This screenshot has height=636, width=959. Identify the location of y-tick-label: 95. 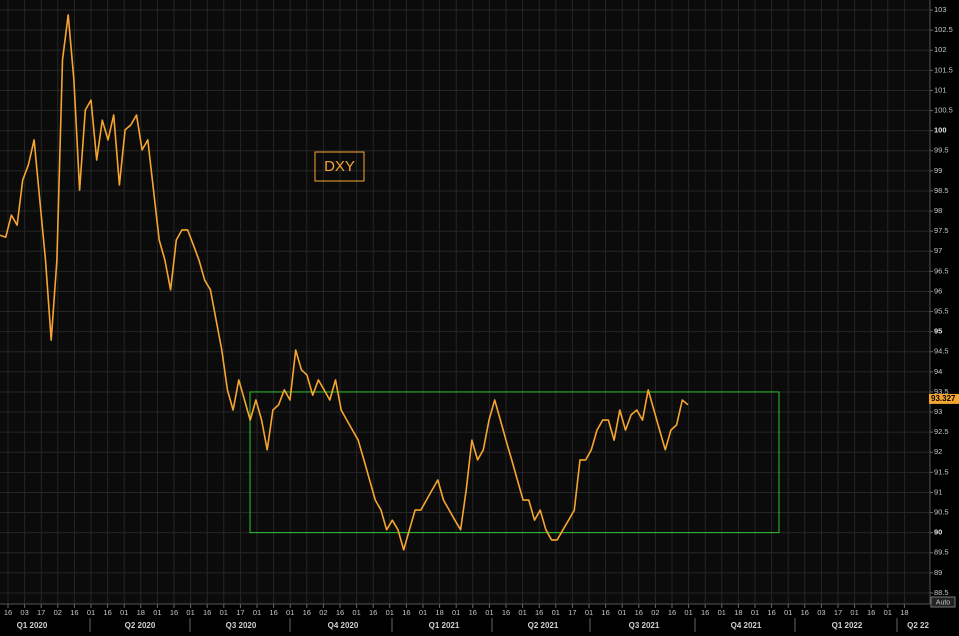
(938, 331).